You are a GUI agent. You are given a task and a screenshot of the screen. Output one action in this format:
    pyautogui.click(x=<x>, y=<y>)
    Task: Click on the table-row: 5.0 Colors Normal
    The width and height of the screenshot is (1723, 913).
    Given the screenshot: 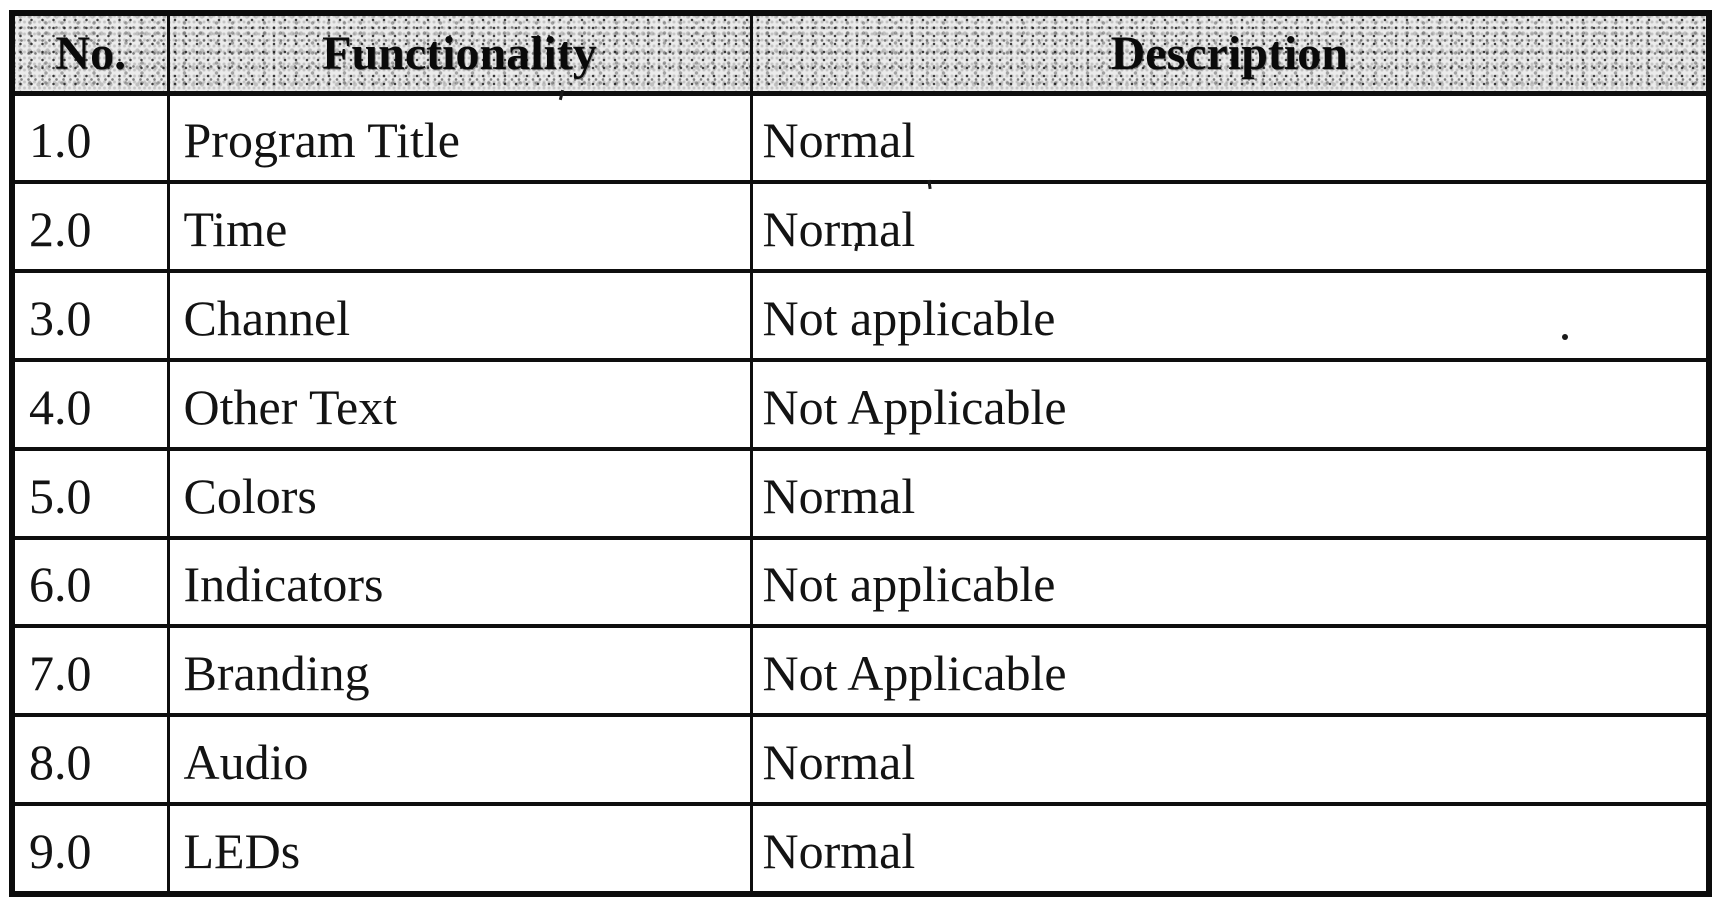 What is the action you would take?
    pyautogui.click(x=860, y=493)
    